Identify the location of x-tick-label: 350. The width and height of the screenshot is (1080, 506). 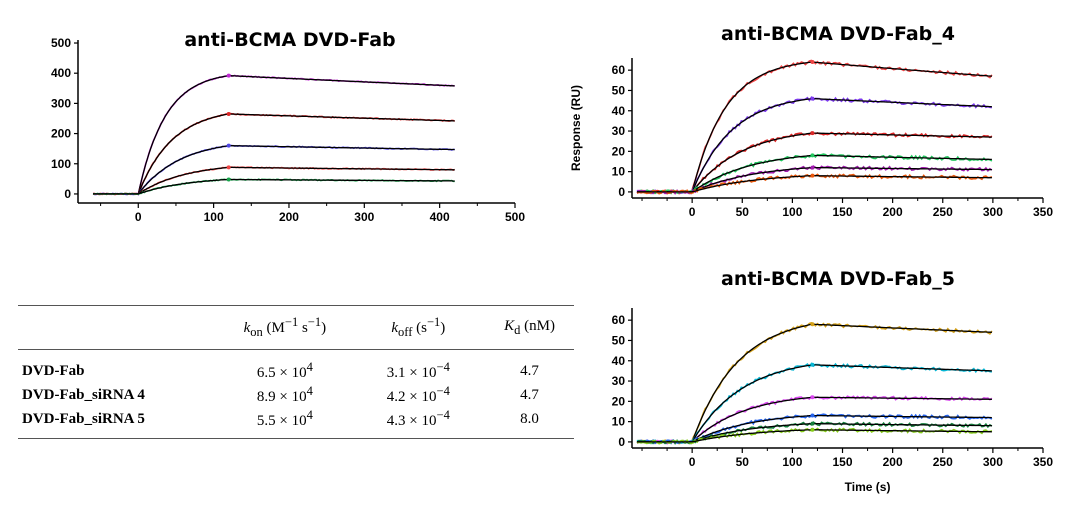
(1043, 212).